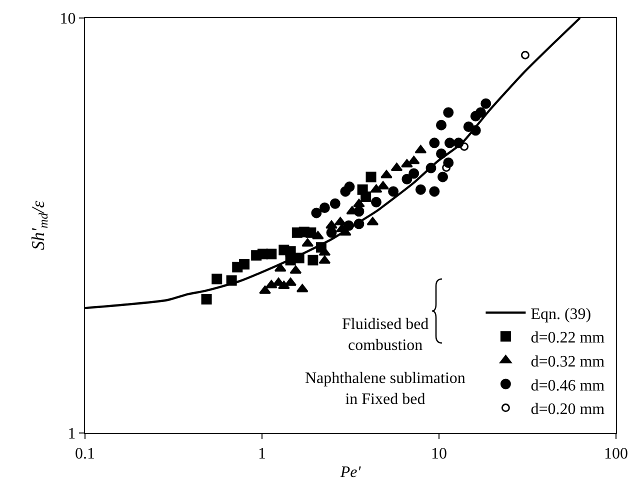 This screenshot has width=644, height=493. What do you see at coordinates (385, 389) in the screenshot?
I see `annotation: Naphthalene sublimation in Fixed bed` at bounding box center [385, 389].